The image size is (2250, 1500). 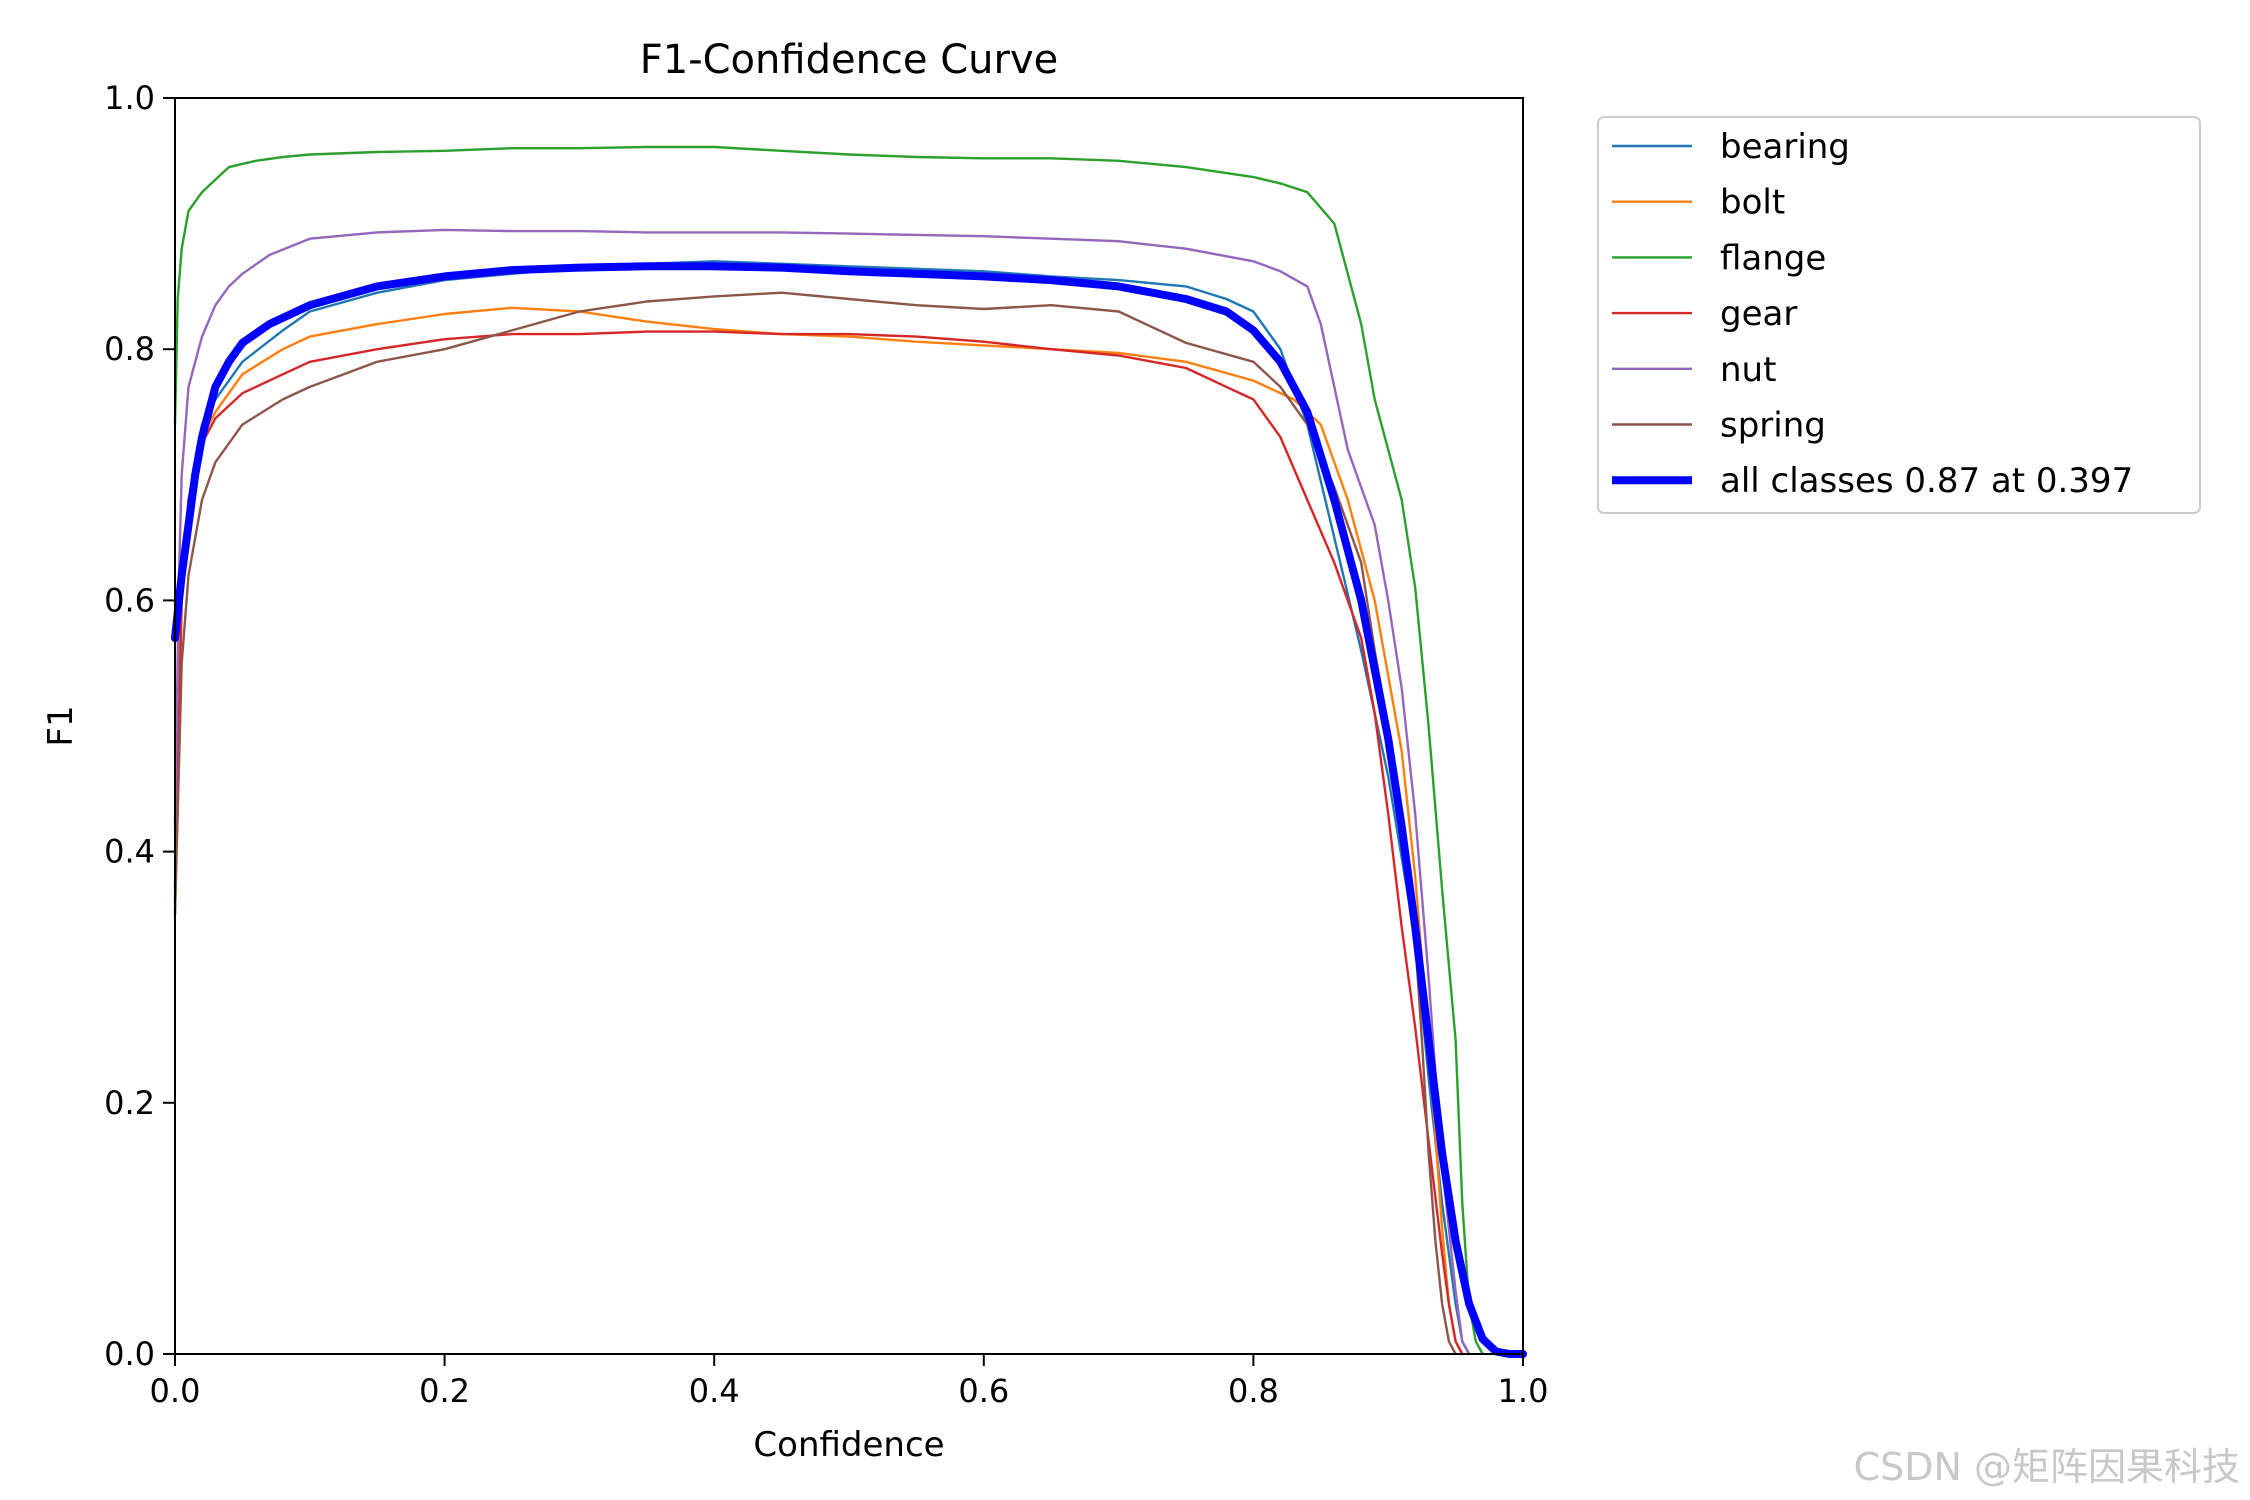 What do you see at coordinates (849, 1382) in the screenshot?
I see `x-axis-ticks: 0.0 0.2 0.4 0.6 0.8 1.0` at bounding box center [849, 1382].